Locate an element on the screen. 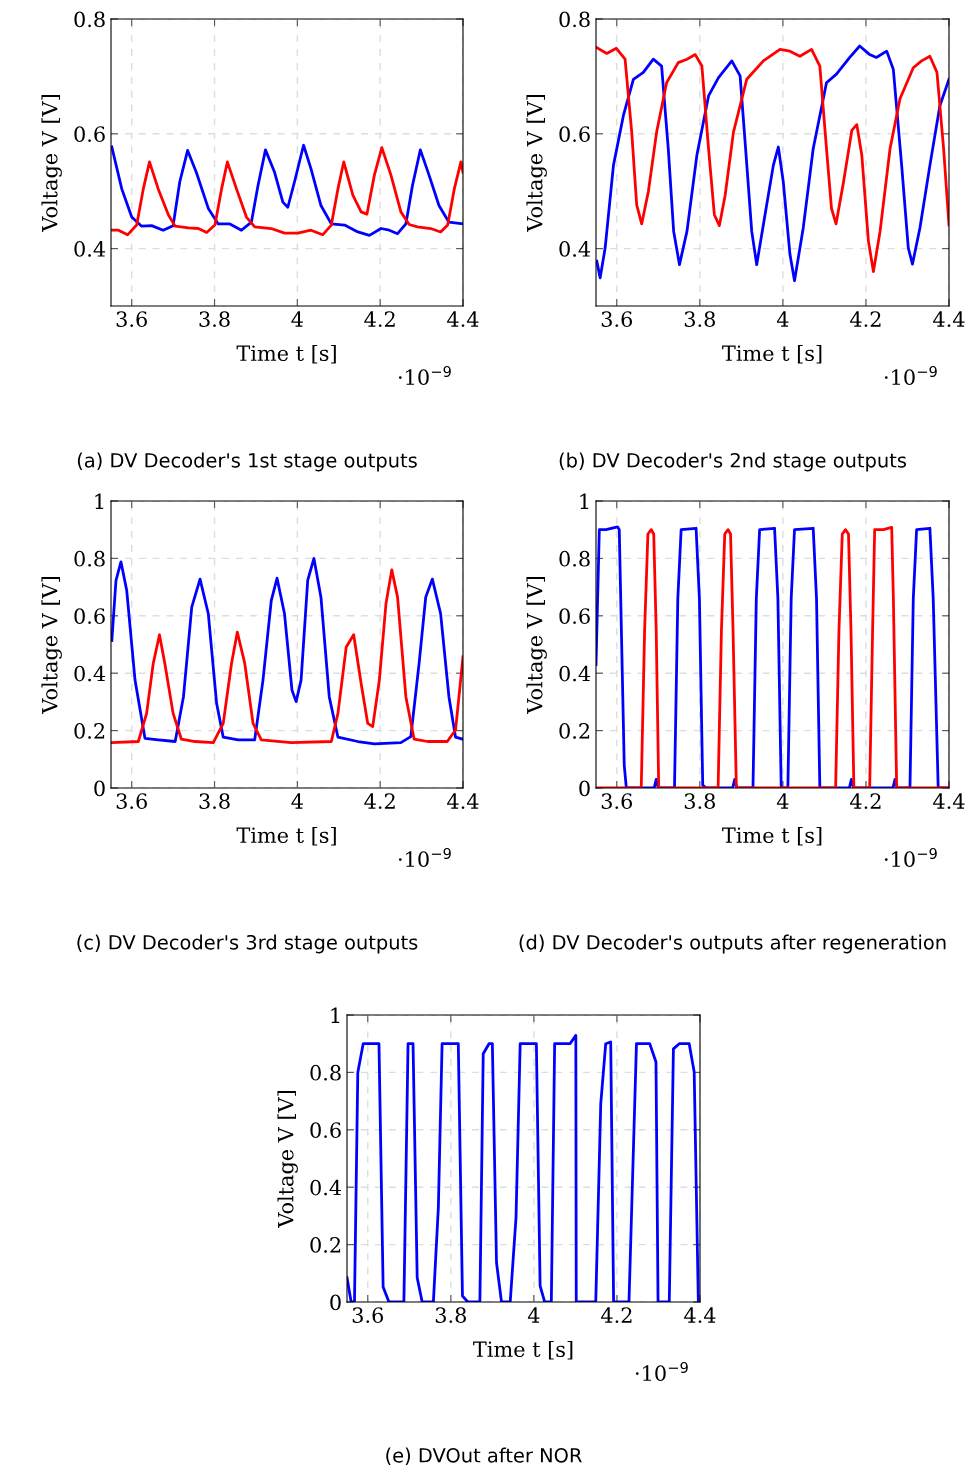 The width and height of the screenshot is (978, 1474). text: (a) DV Decoder's 1st stage outputs is located at coordinates (247, 462).